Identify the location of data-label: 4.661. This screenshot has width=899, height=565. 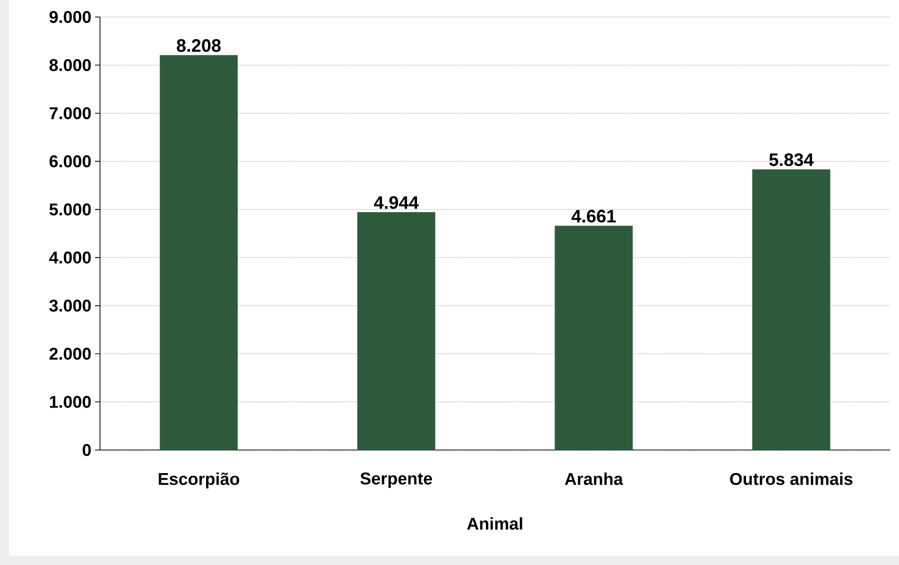
(594, 216).